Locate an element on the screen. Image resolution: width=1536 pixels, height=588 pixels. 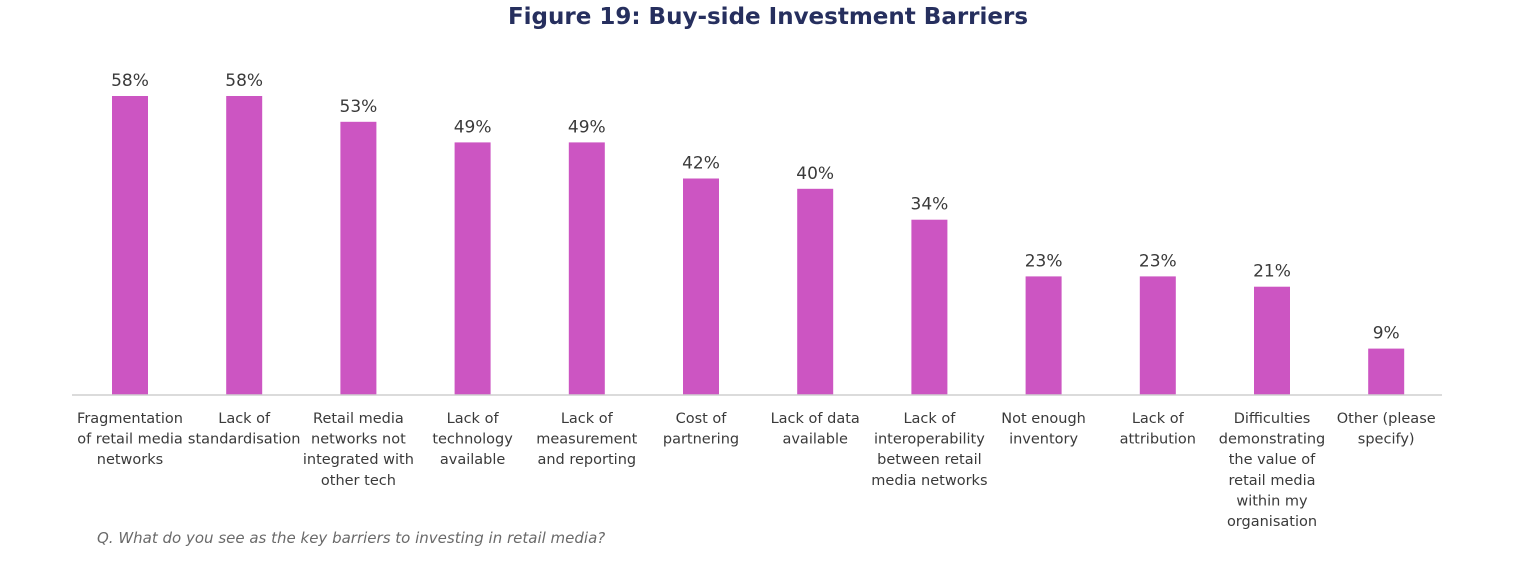
value-label-3: 53% is located at coordinates (359, 107).